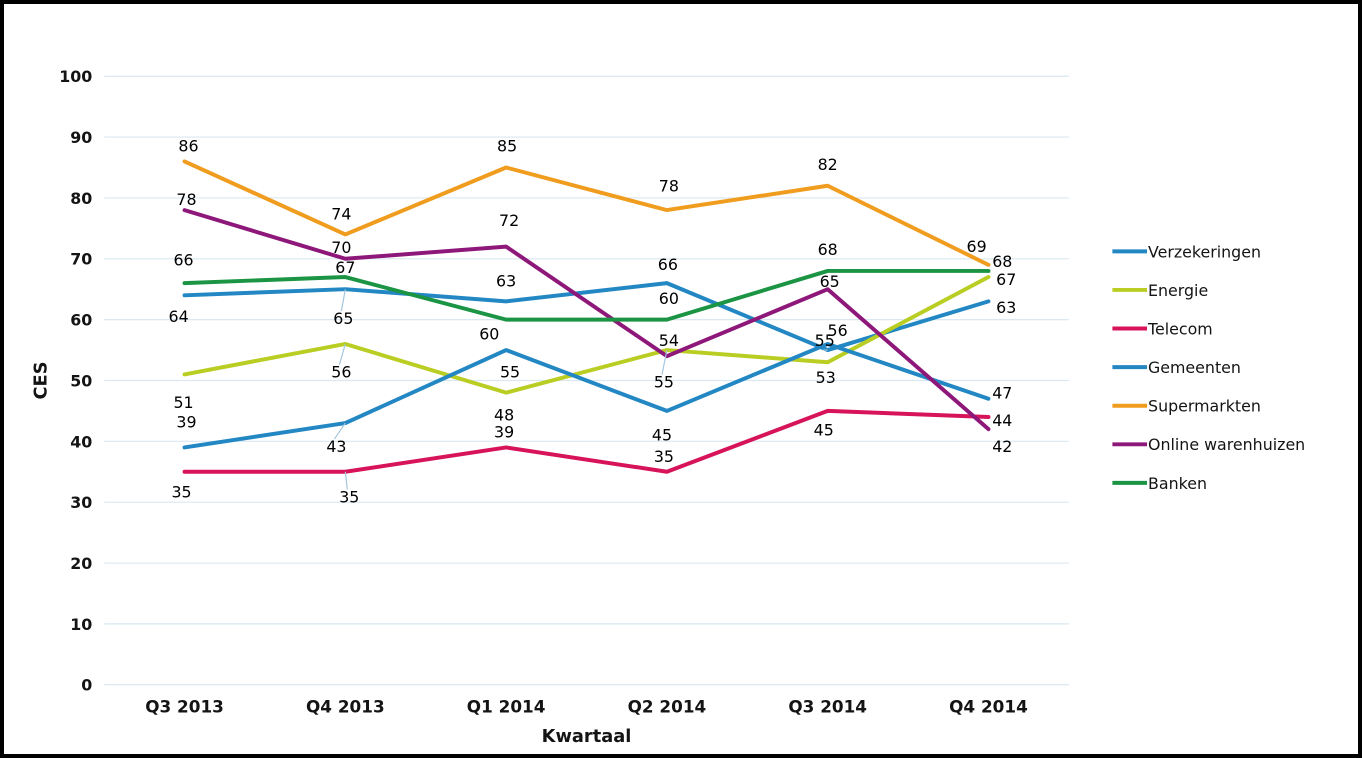 The height and width of the screenshot is (758, 1362). I want to click on data-label-banken-2: 60, so click(489, 333).